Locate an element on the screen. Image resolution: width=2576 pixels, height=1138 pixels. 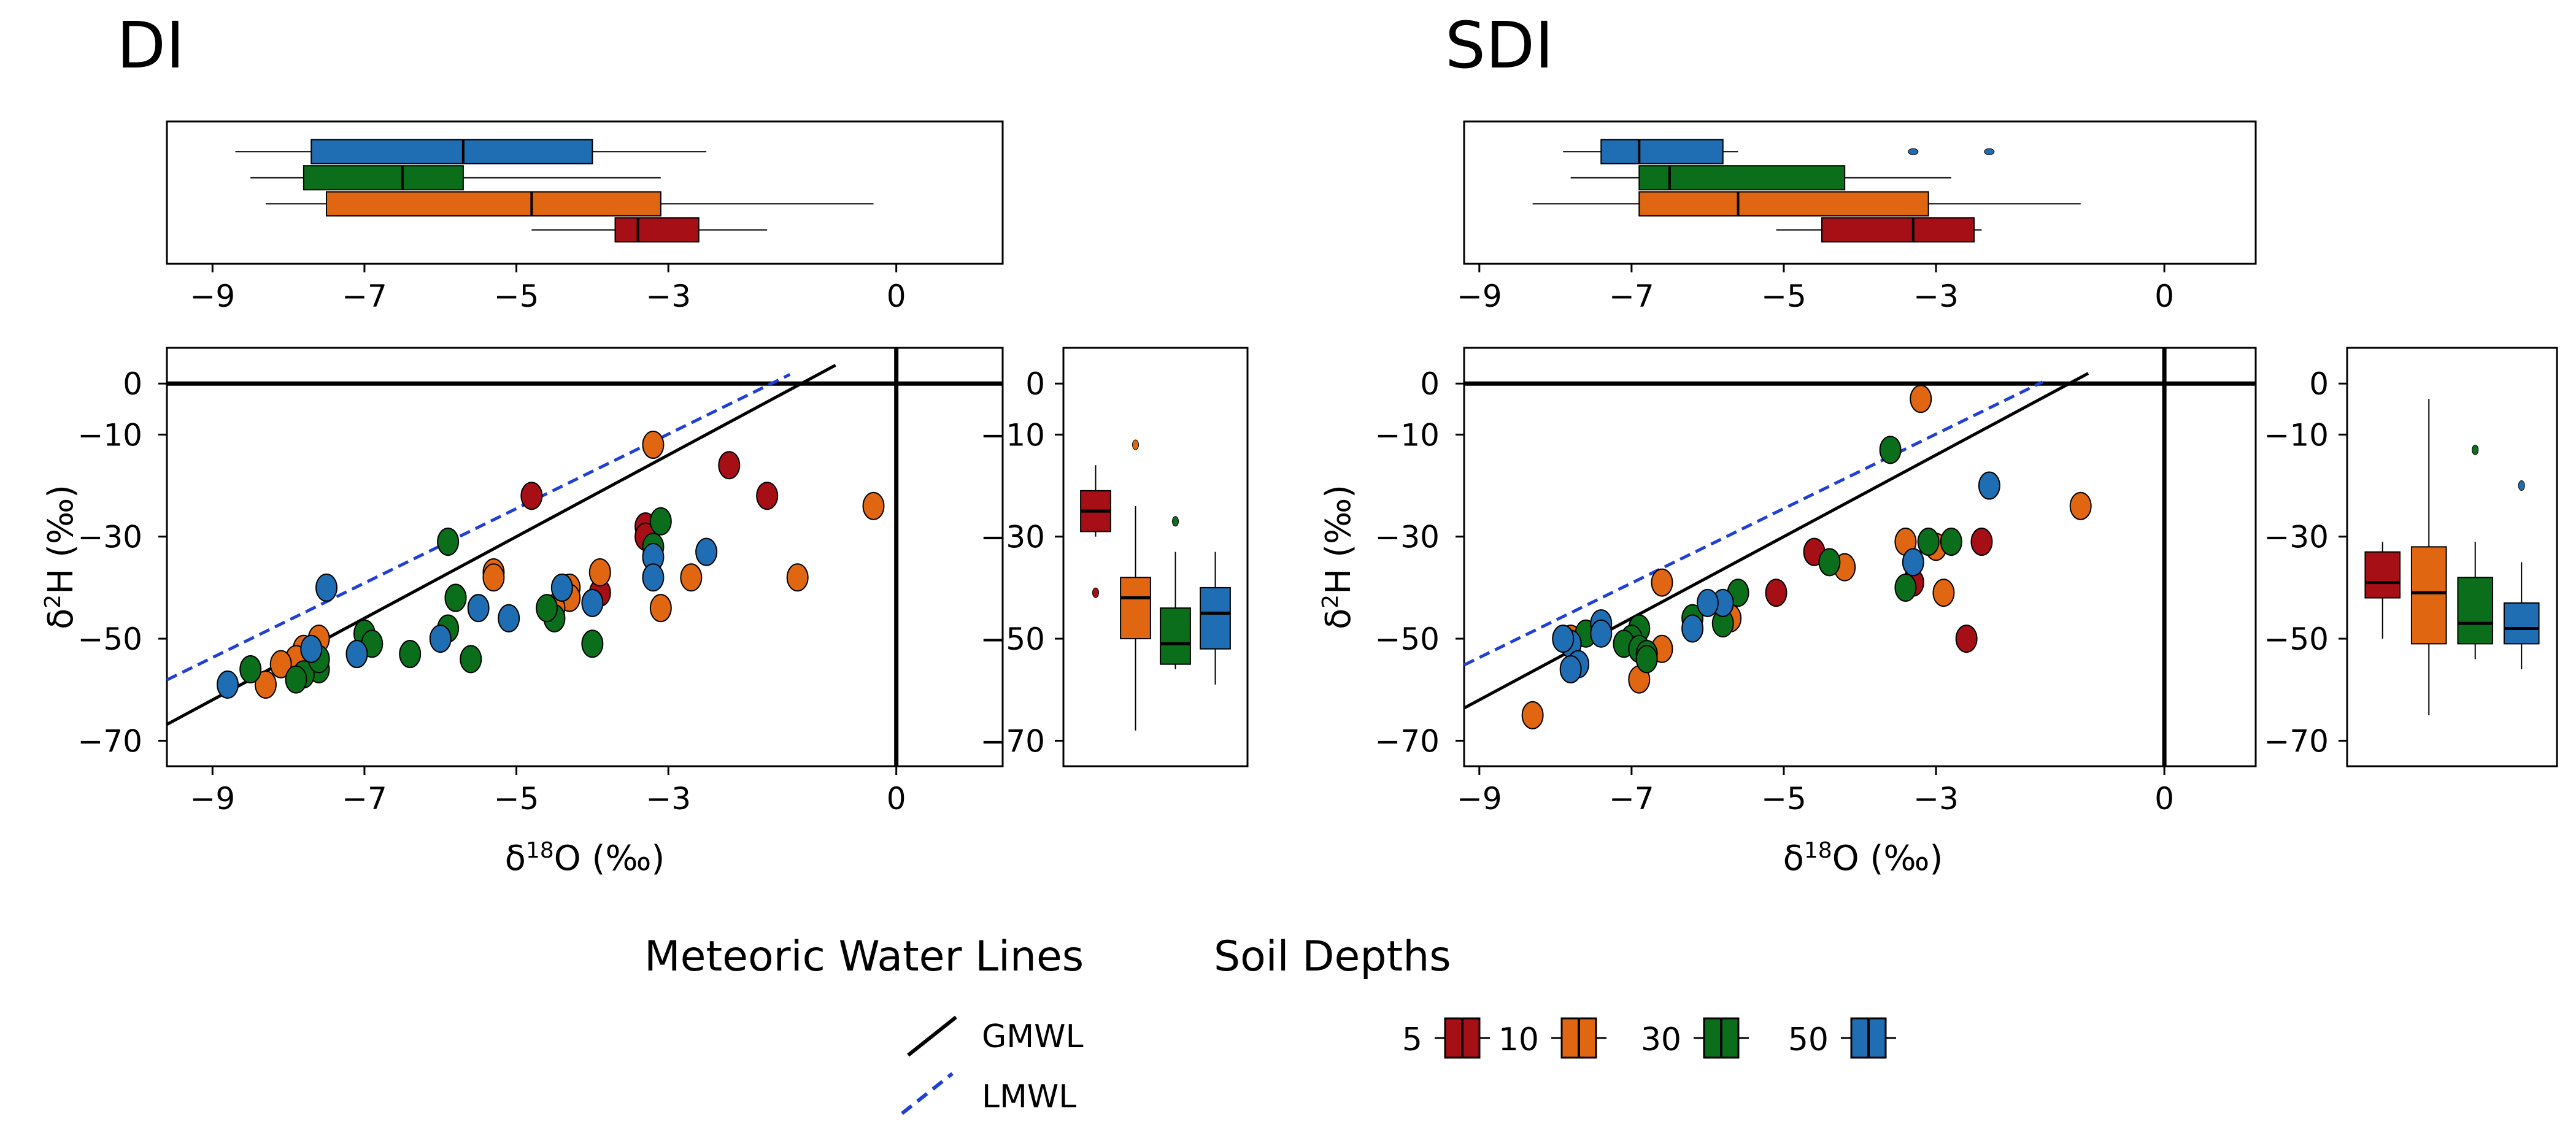
legend-gmwl-label: GMWL is located at coordinates (1033, 1036).